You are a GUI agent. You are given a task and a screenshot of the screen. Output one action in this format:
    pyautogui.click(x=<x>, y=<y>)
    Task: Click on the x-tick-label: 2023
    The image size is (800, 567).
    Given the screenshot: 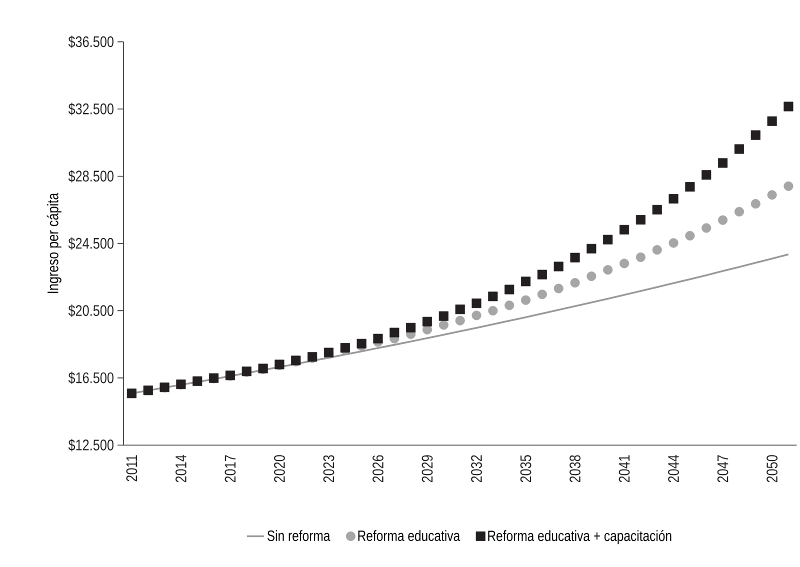 What is the action you would take?
    pyautogui.click(x=328, y=468)
    